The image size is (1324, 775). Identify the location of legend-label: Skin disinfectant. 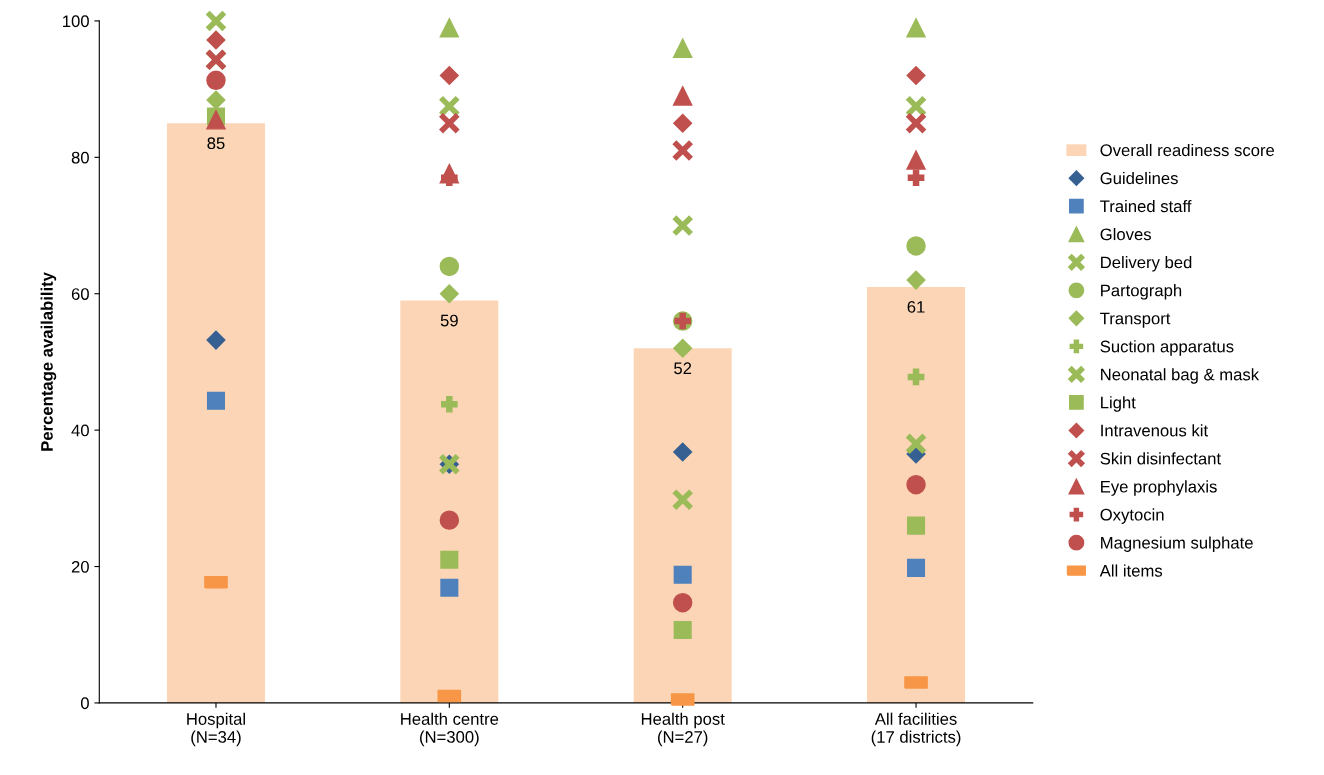
(1160, 458).